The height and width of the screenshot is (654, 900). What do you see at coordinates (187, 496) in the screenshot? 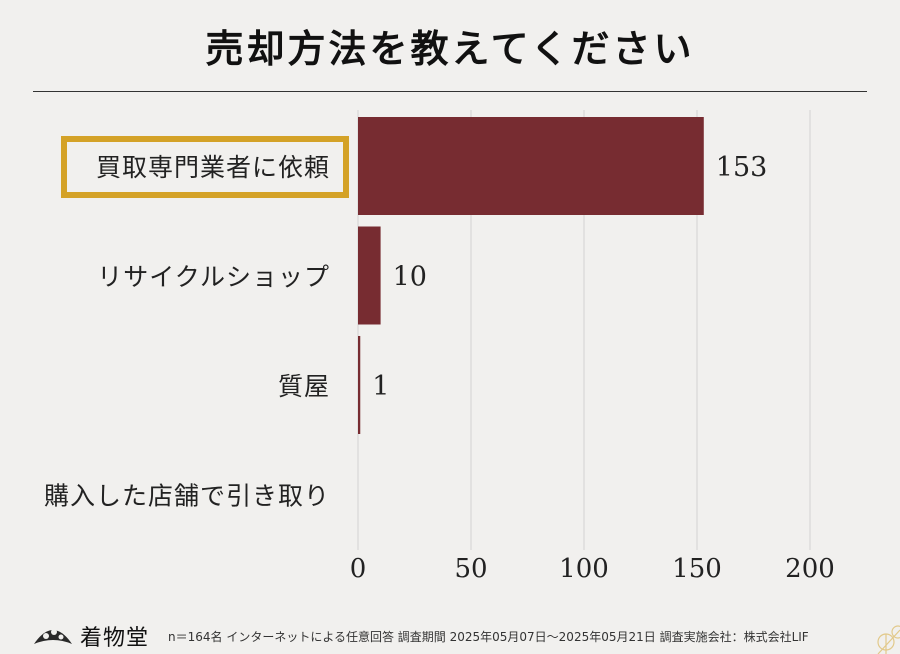
I see `category-label: 購入した店舗で引き取り` at bounding box center [187, 496].